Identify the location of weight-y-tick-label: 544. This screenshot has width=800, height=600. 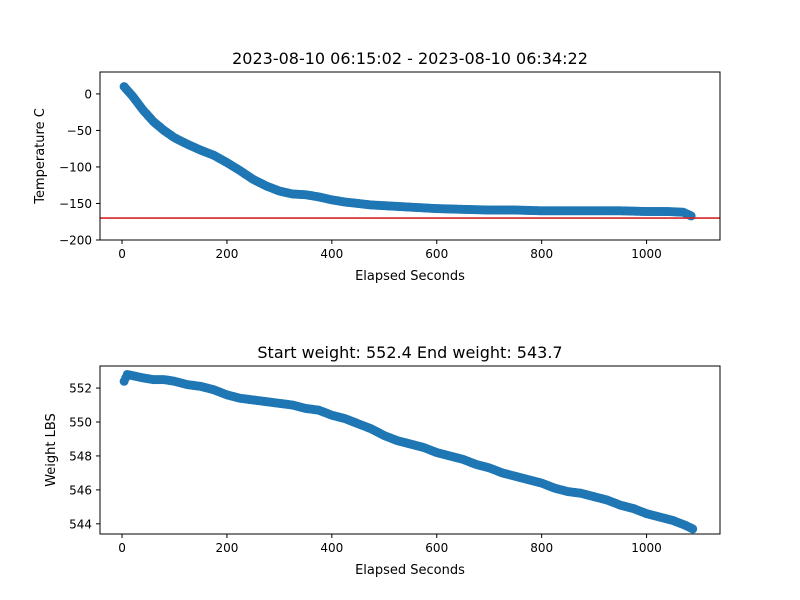
(80, 524).